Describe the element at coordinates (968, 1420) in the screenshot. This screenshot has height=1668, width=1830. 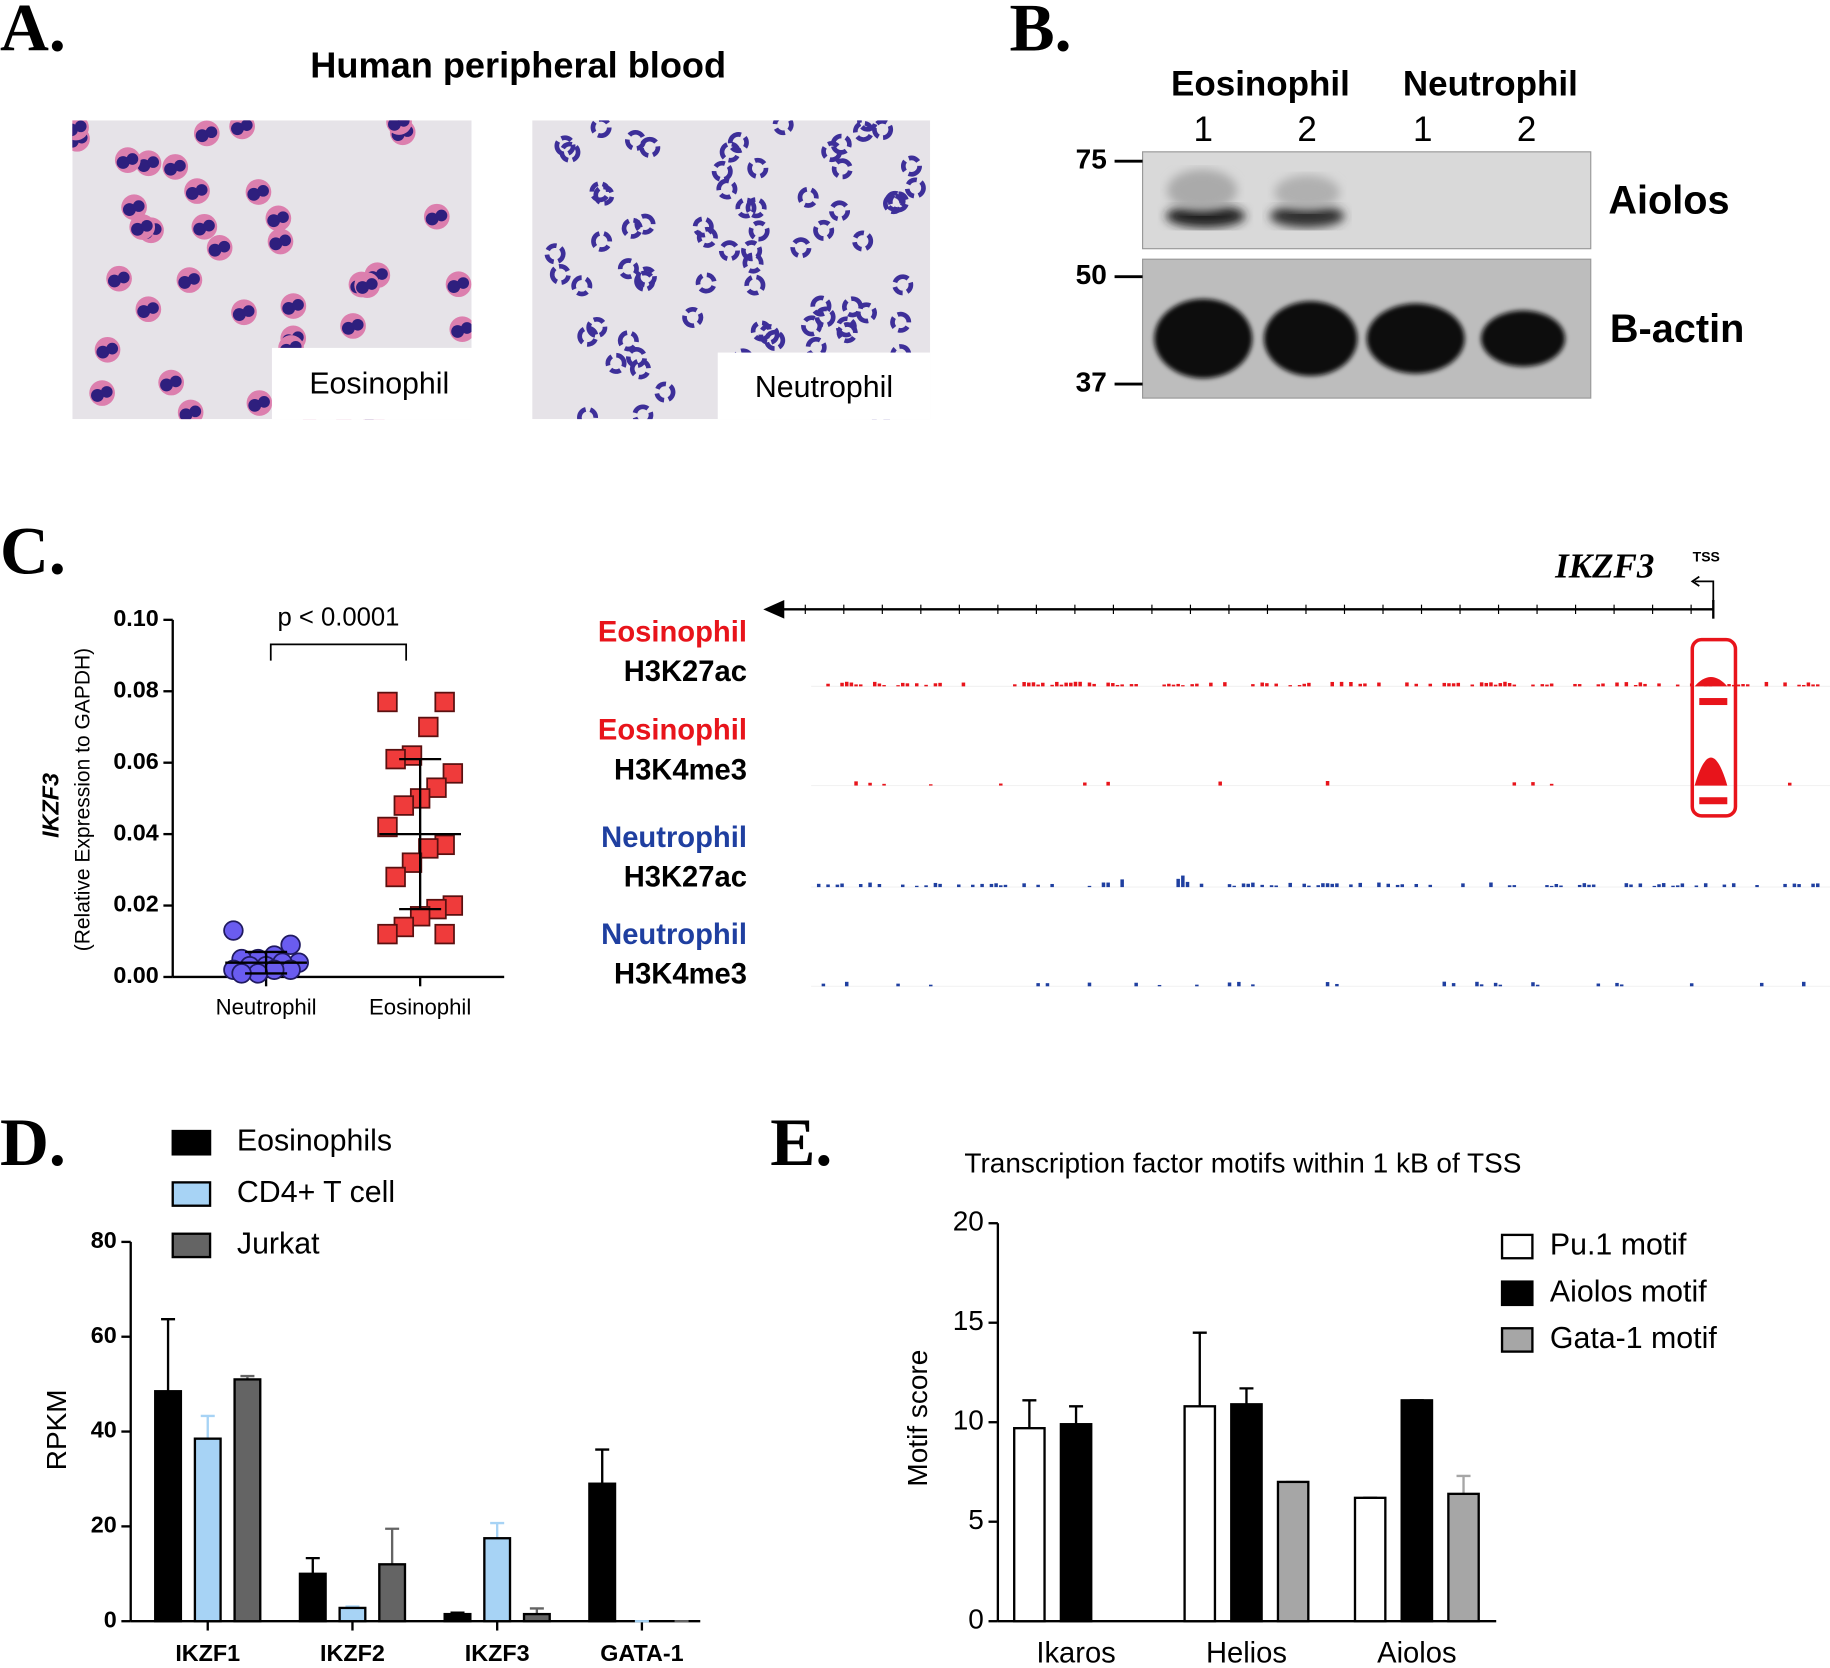
I see `y-tick-label: 10` at that location.